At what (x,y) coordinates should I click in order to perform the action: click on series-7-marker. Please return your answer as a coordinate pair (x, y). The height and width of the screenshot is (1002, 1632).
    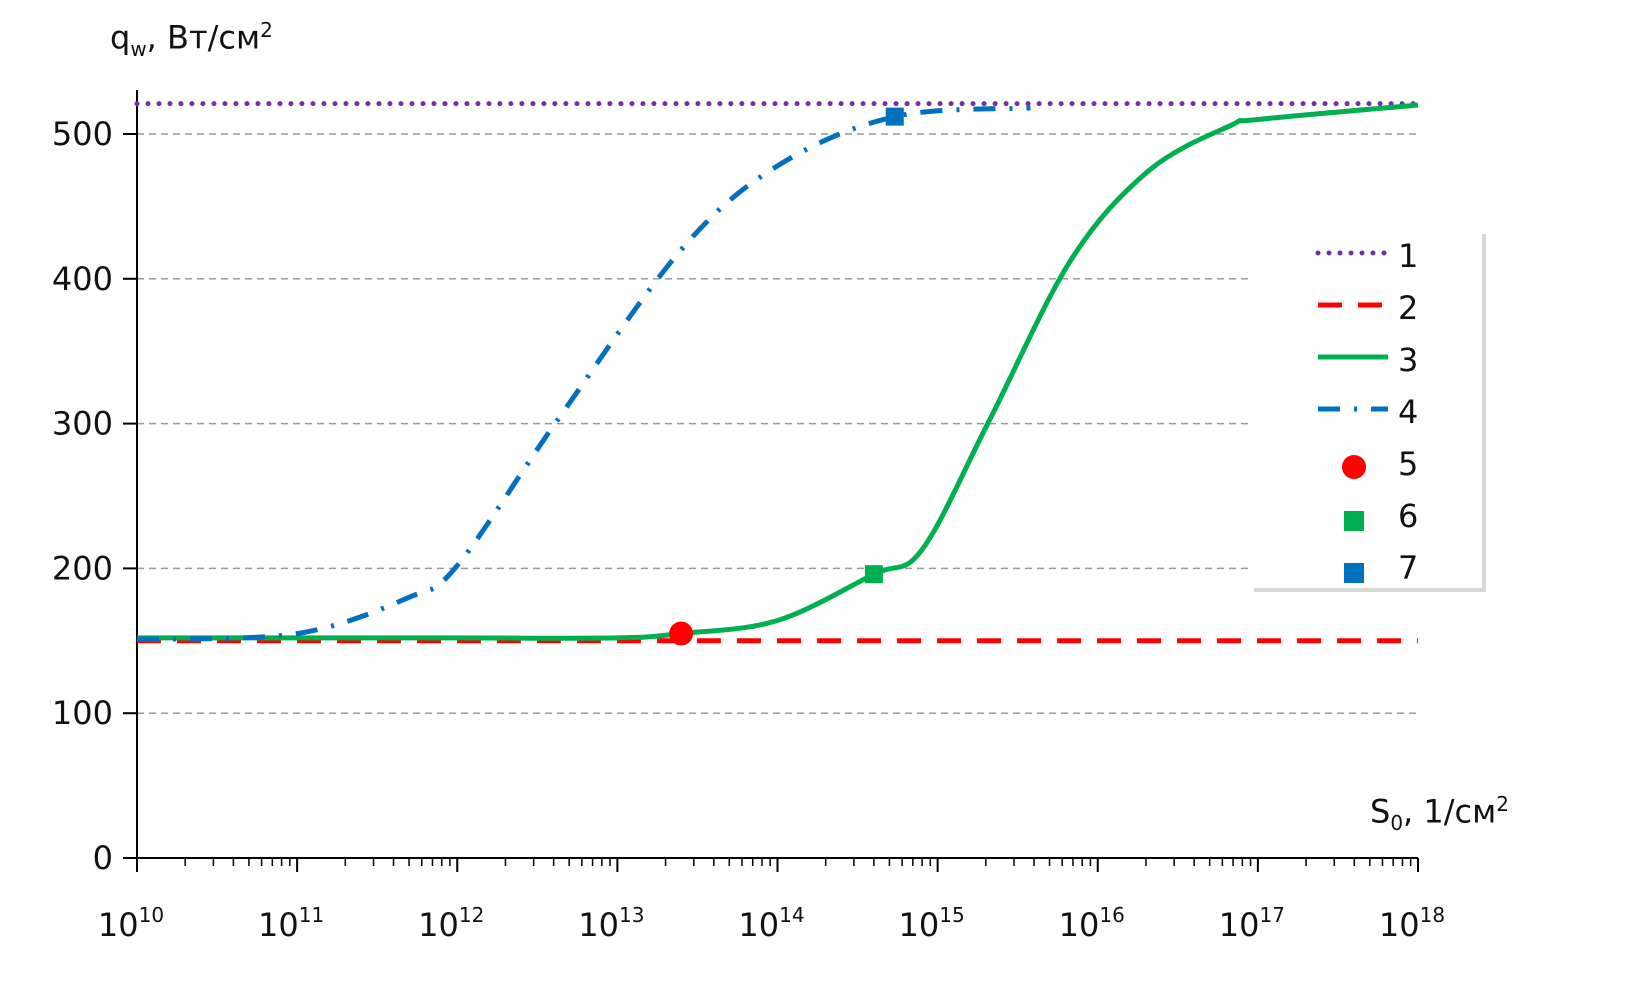
    Looking at the image, I should click on (894, 116).